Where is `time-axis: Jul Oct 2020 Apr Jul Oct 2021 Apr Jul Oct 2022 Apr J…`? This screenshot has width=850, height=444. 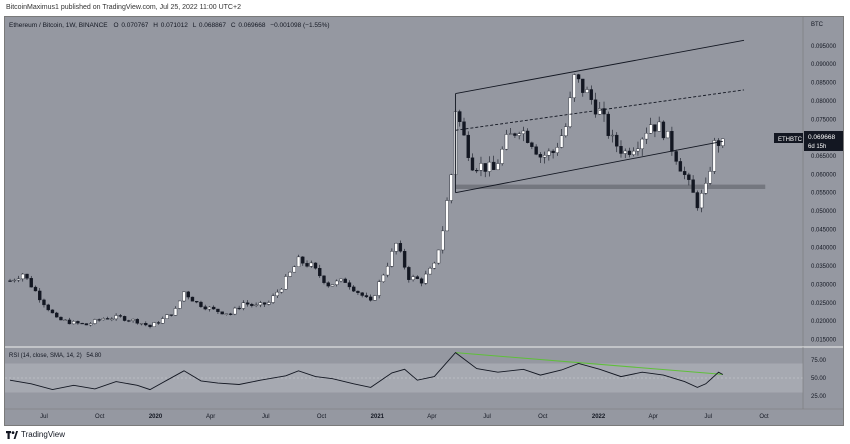
time-axis: Jul Oct 2020 Apr Jul Oct 2021 Apr Jul Oct 2022 Apr J… is located at coordinates (404, 417).